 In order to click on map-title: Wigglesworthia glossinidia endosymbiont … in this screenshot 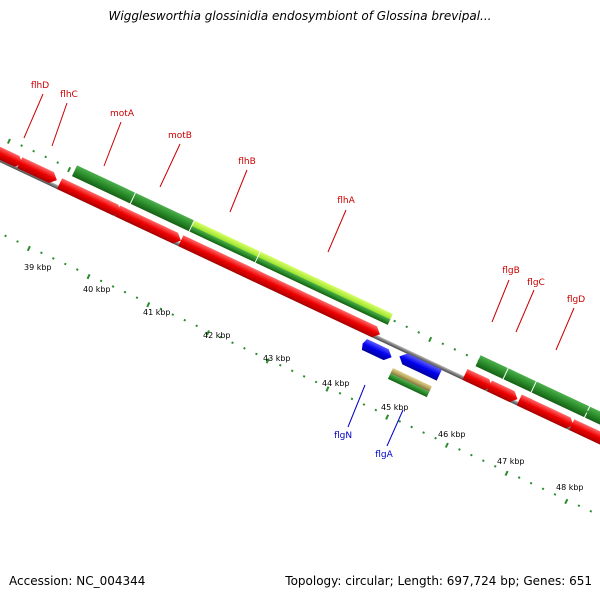, I will do `click(300, 16)`.